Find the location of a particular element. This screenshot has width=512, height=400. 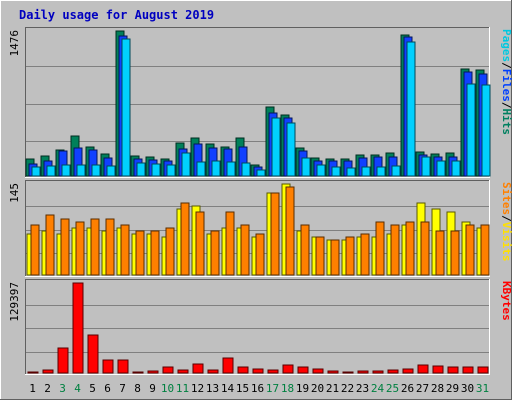

legend-top: Pages/Files/Hits is located at coordinates (506, 82).